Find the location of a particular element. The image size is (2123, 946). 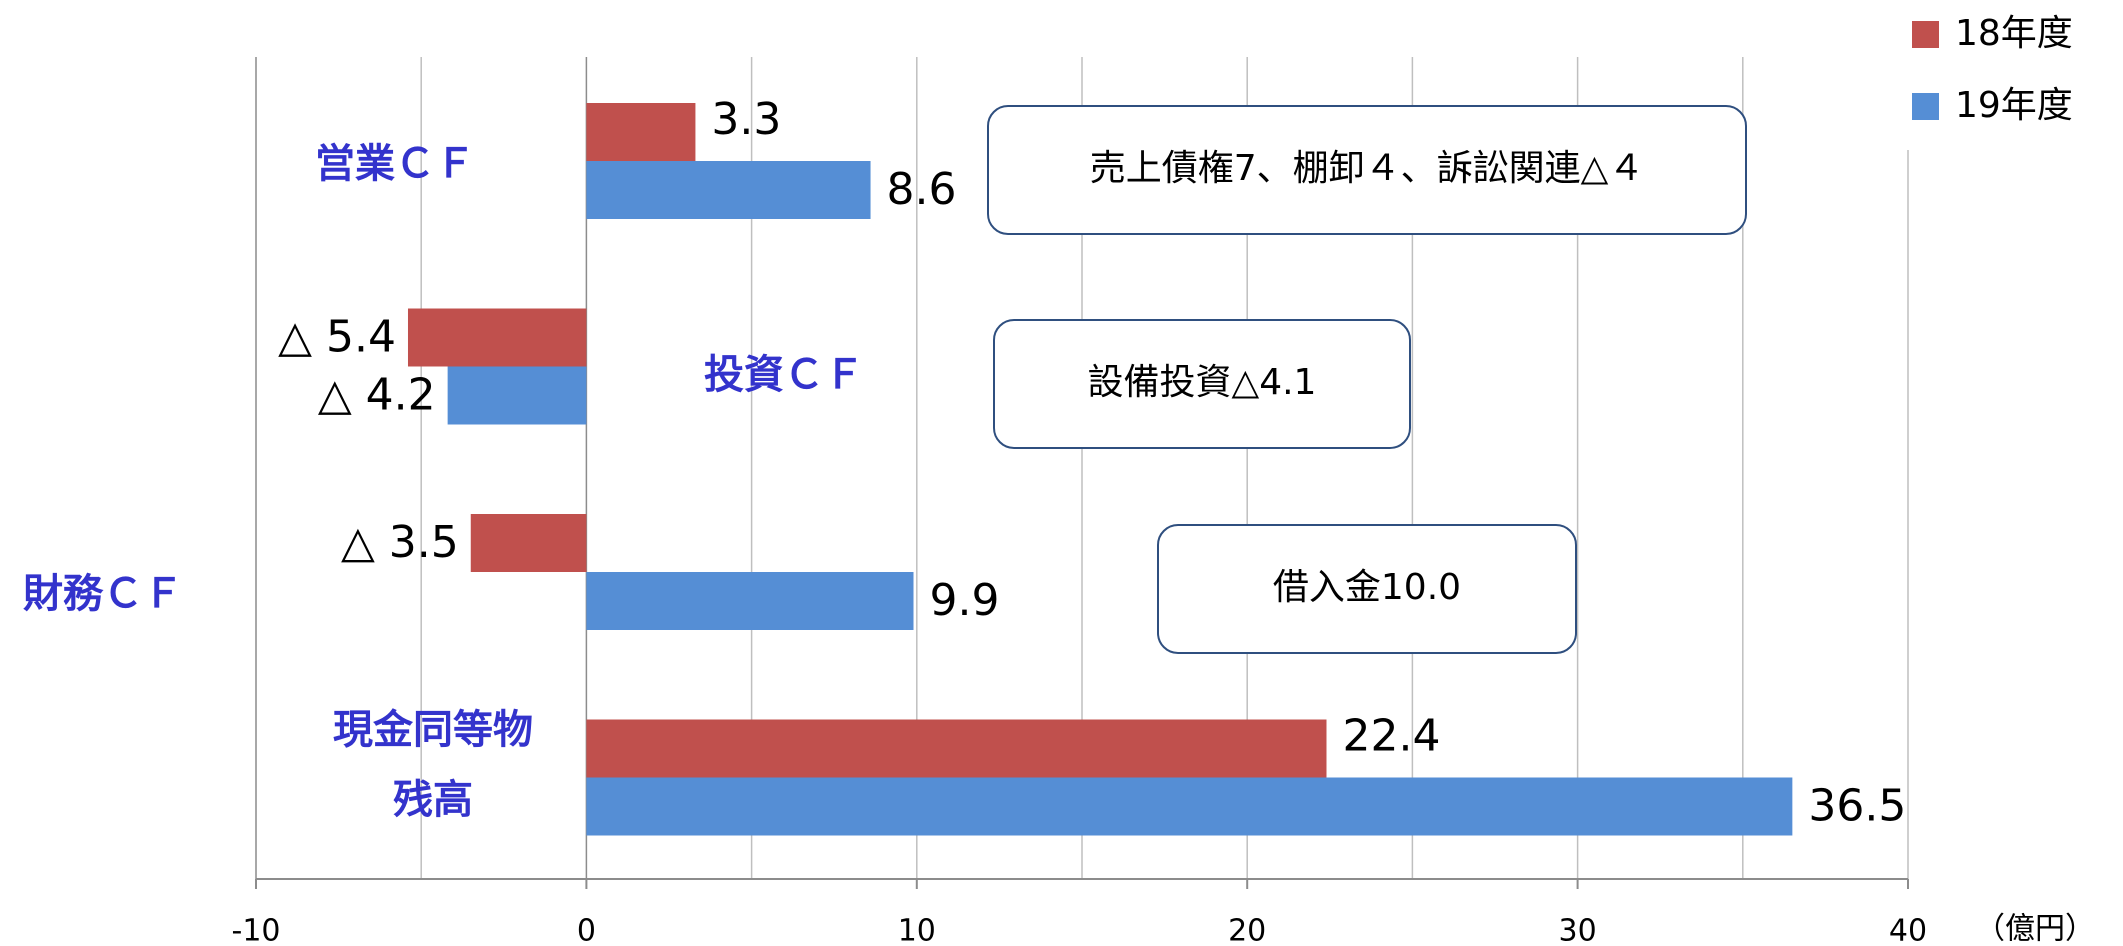

data-label: 3.3 is located at coordinates (746, 119).